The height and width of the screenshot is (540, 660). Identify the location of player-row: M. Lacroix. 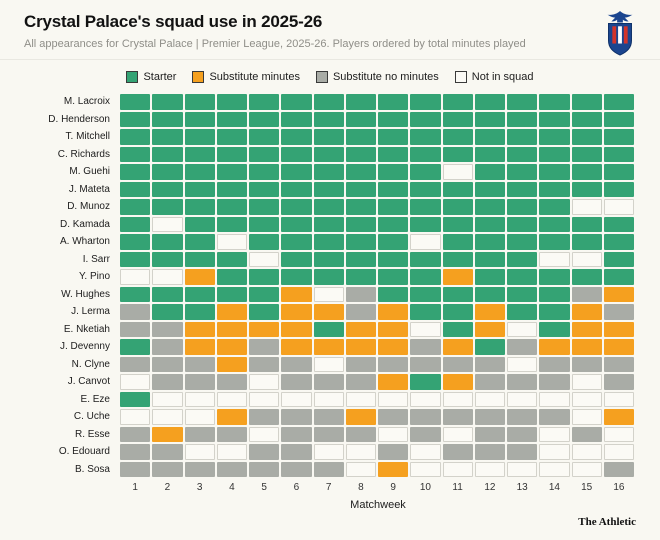
(330, 102).